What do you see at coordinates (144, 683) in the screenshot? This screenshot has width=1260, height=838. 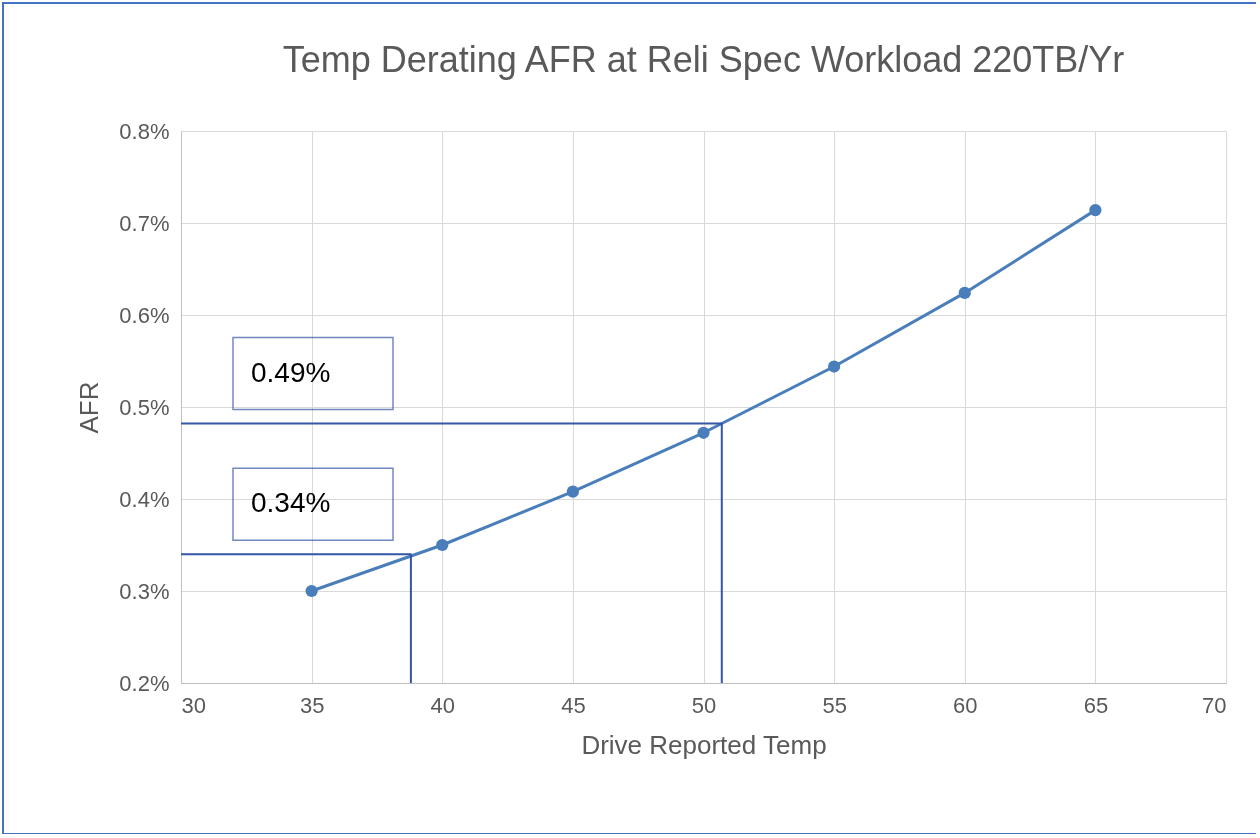 I see `y-tick-label: 0.2%` at bounding box center [144, 683].